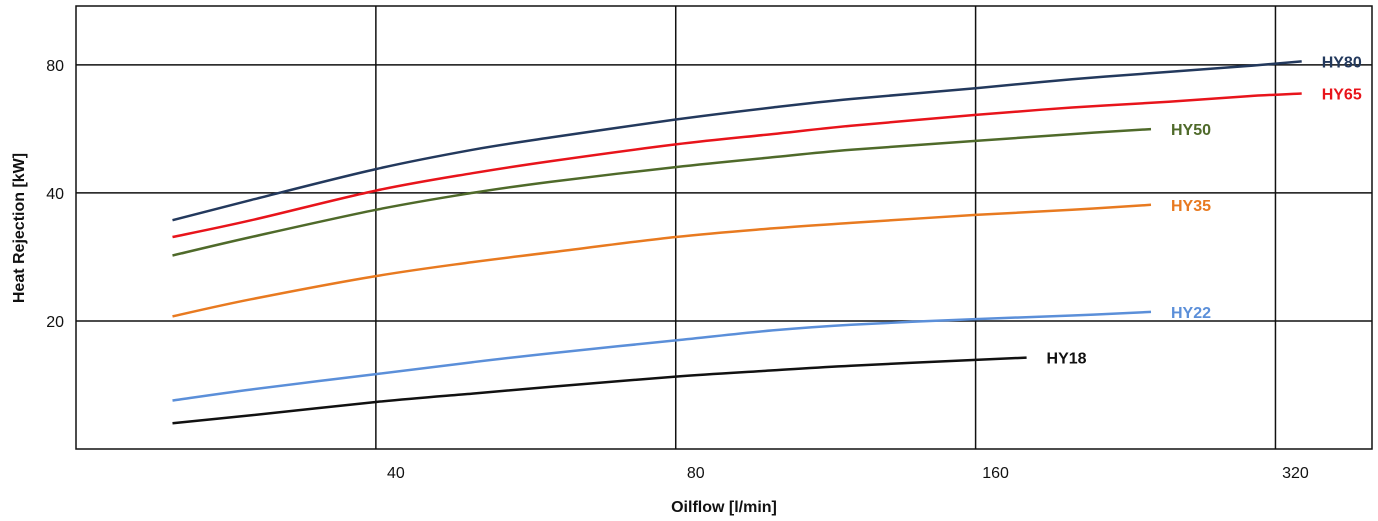 The width and height of the screenshot is (1378, 521). What do you see at coordinates (995, 473) in the screenshot?
I see `x-tick-label-160: 160` at bounding box center [995, 473].